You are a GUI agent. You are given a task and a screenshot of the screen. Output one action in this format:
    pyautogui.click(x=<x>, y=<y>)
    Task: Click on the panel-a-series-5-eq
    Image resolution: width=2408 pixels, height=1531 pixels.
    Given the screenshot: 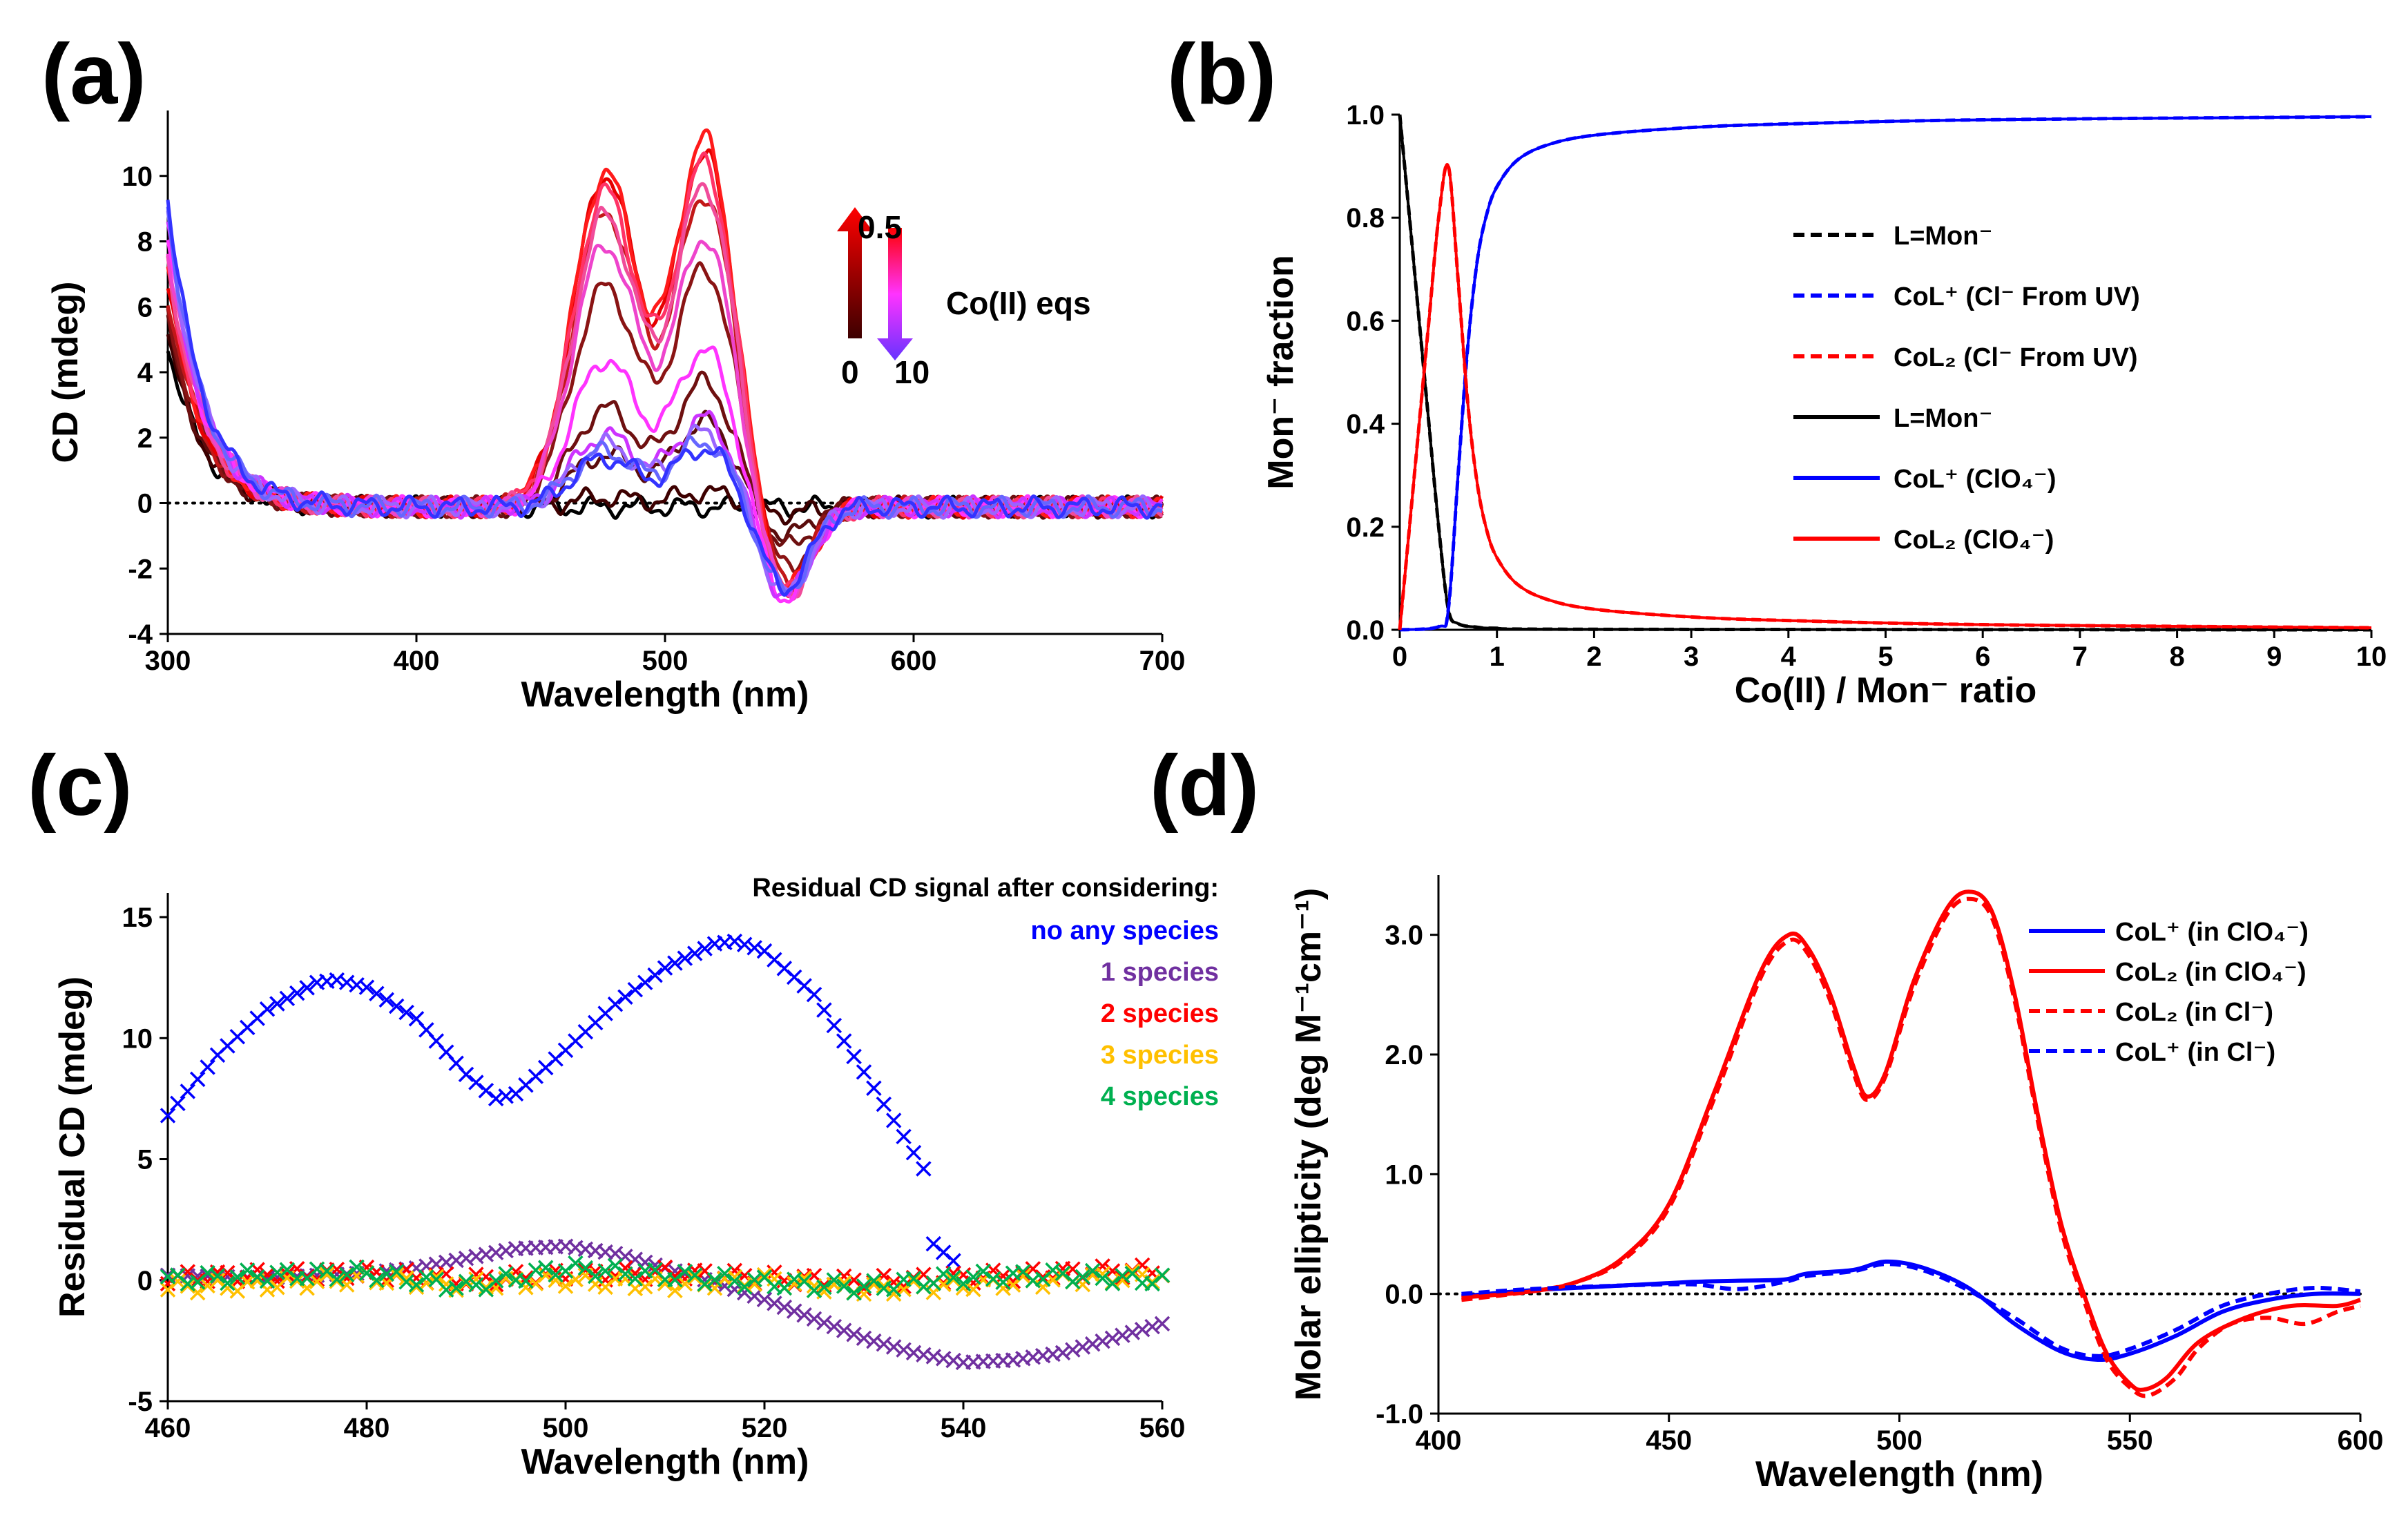 What is the action you would take?
    pyautogui.click(x=664, y=400)
    